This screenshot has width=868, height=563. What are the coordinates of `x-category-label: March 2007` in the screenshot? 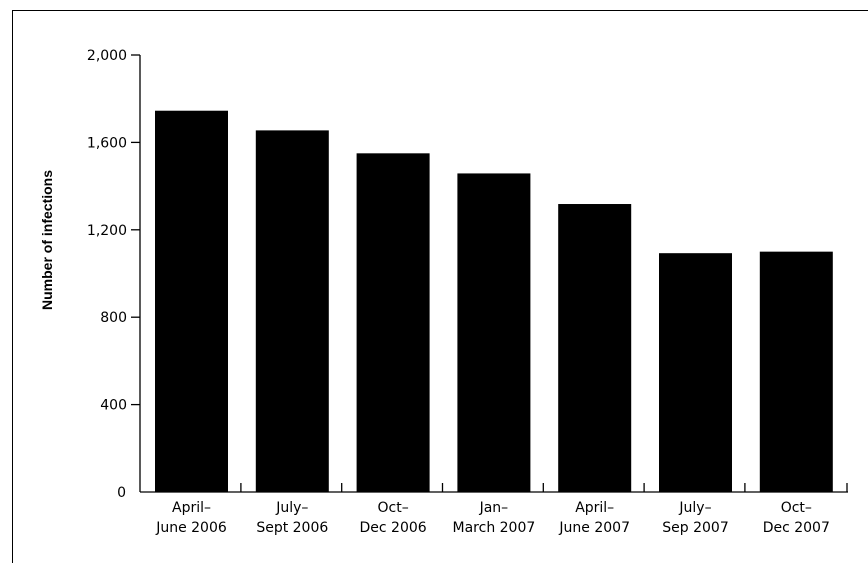 It's located at (494, 528).